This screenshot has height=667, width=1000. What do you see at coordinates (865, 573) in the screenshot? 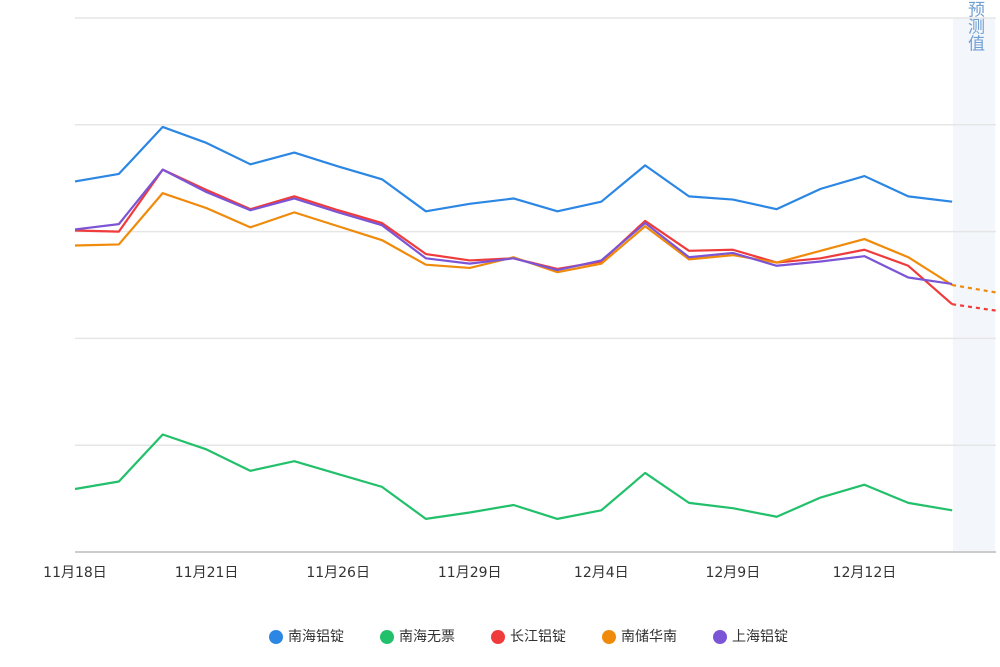
I see `x-tick-label: 12月12日` at bounding box center [865, 573].